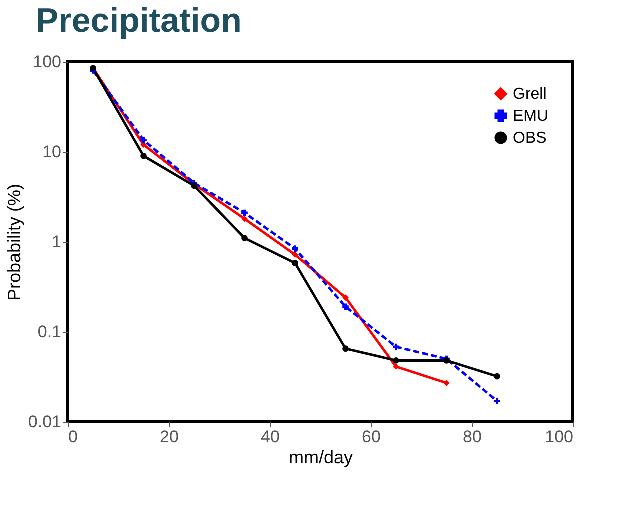 Image resolution: width=625 pixels, height=519 pixels. What do you see at coordinates (270, 437) in the screenshot?
I see `x-tick-label: 40` at bounding box center [270, 437].